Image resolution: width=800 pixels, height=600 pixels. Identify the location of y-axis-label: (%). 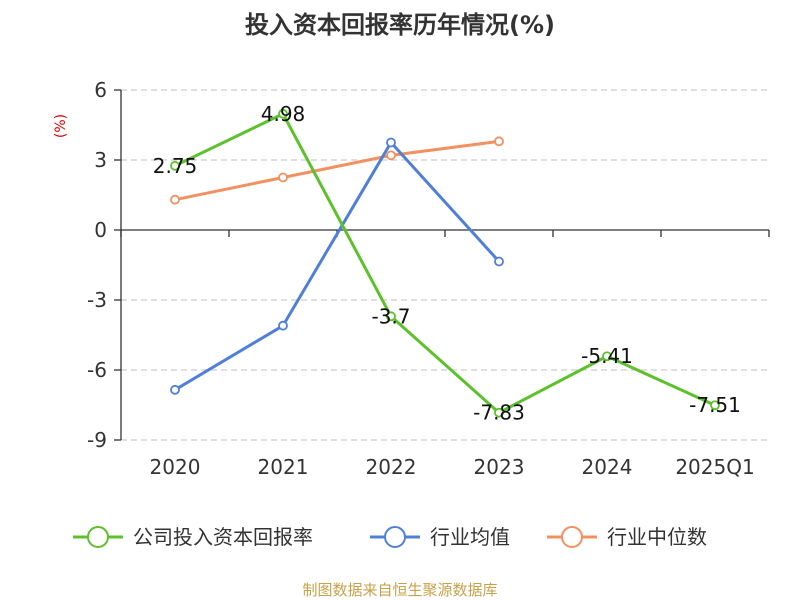
(61, 126).